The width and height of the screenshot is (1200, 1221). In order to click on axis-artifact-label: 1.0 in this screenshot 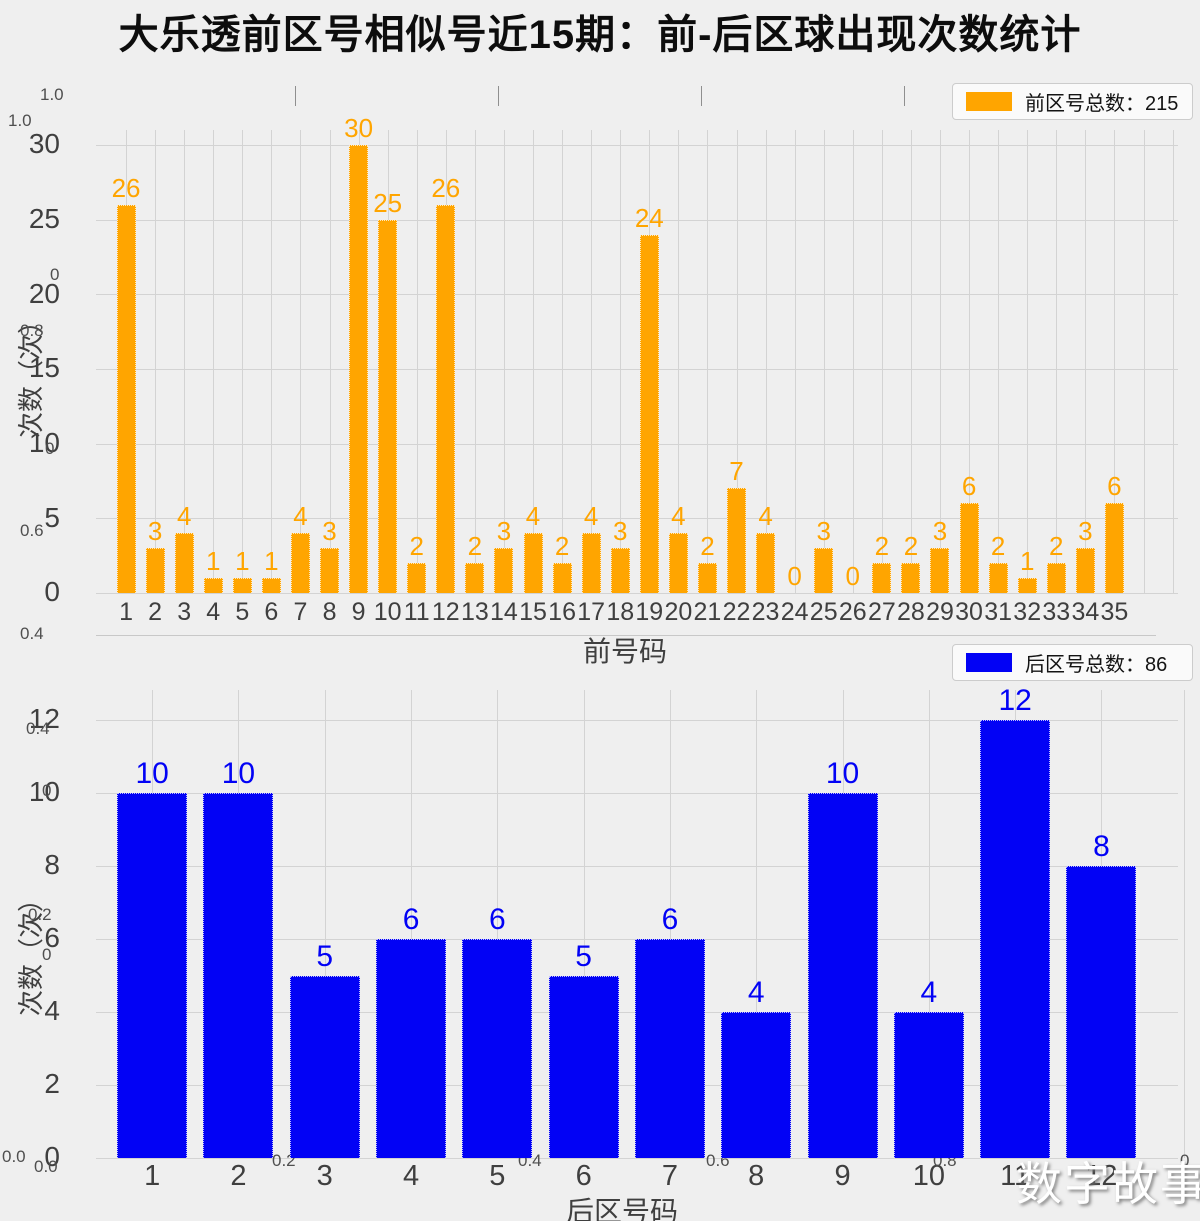, I will do `click(20, 120)`.